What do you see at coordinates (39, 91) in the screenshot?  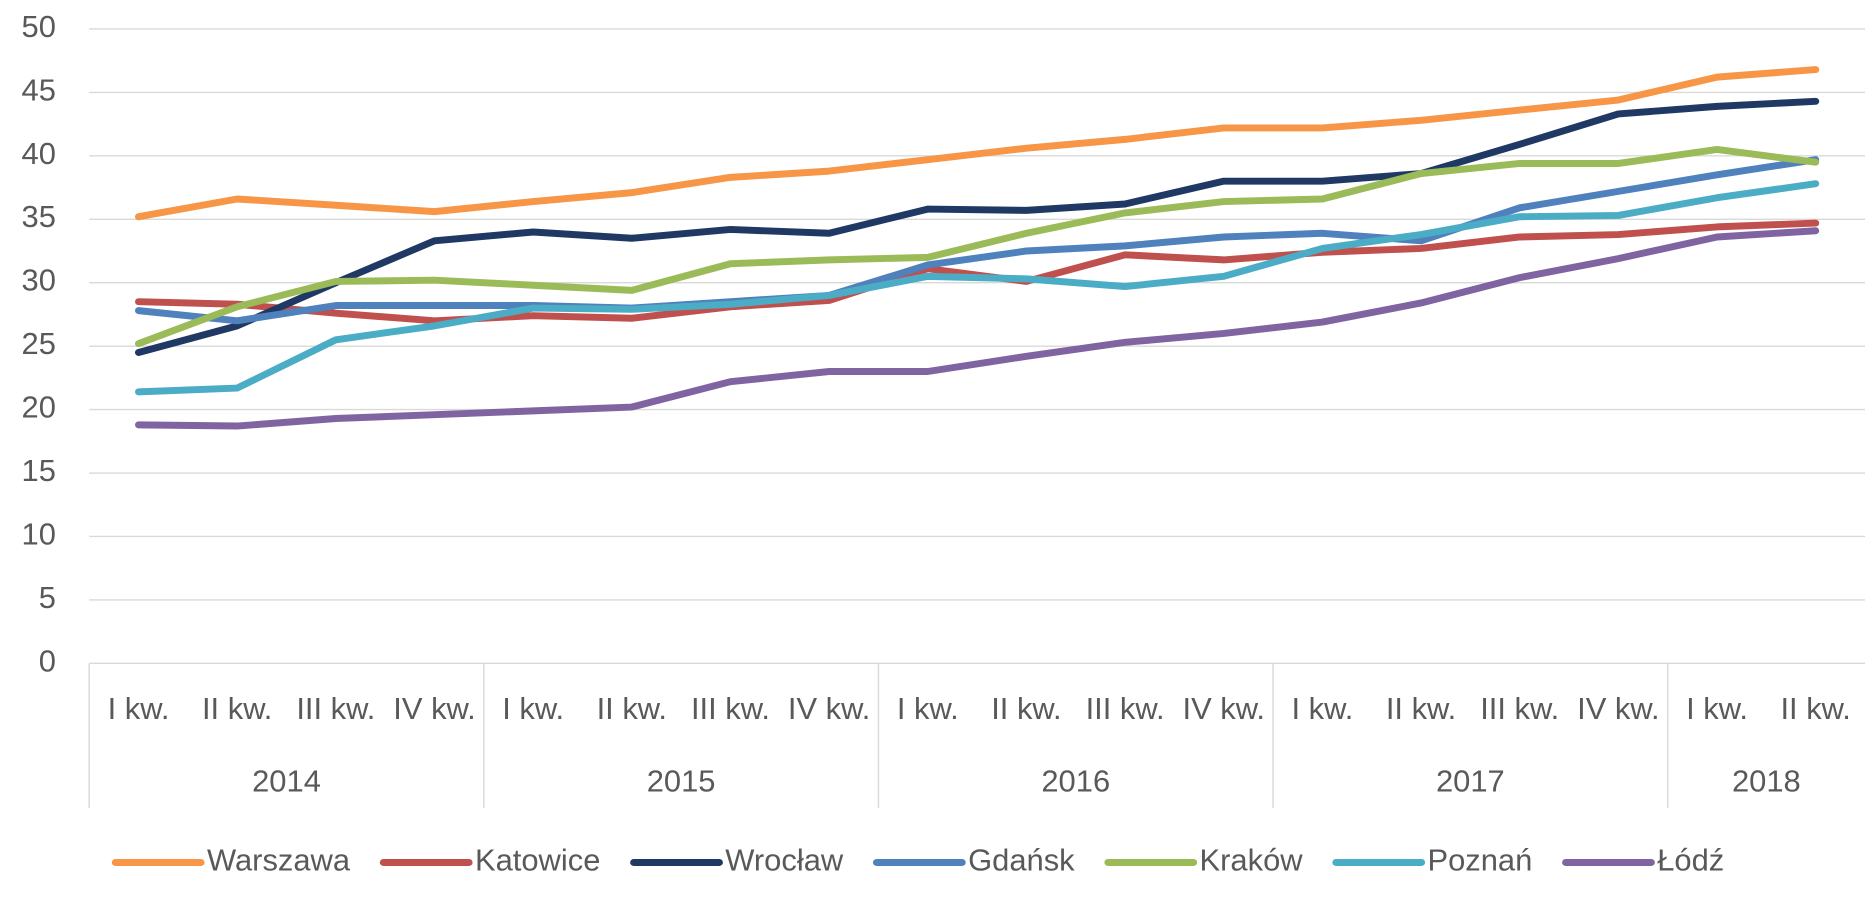 I see `y-tick-label: 45` at bounding box center [39, 91].